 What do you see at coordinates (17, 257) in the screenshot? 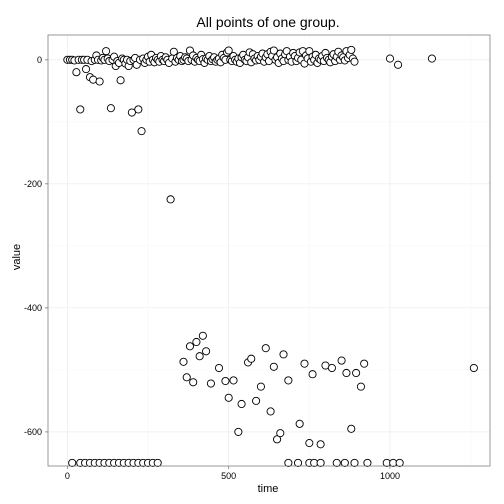
I see `y-axis-label: value` at bounding box center [17, 257].